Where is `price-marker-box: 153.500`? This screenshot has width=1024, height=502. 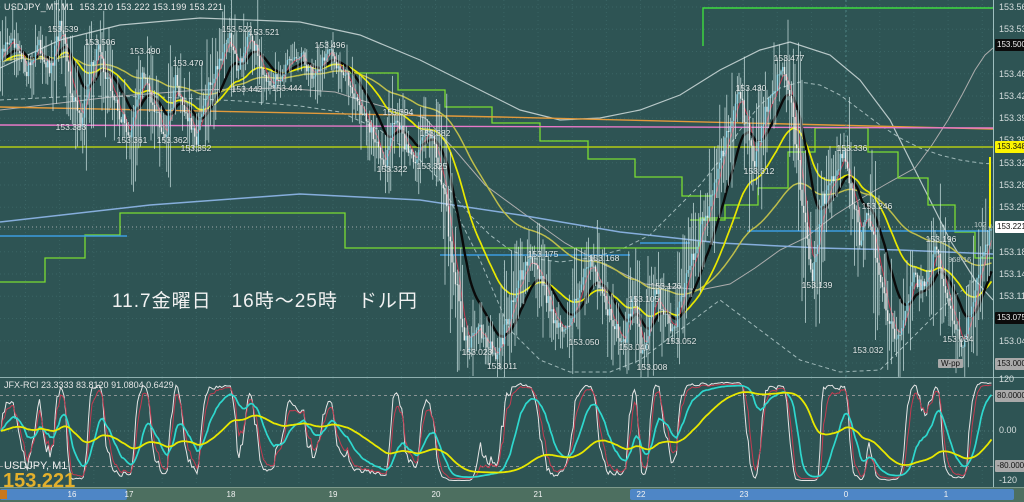 price-marker-box: 153.500 is located at coordinates (1009, 45).